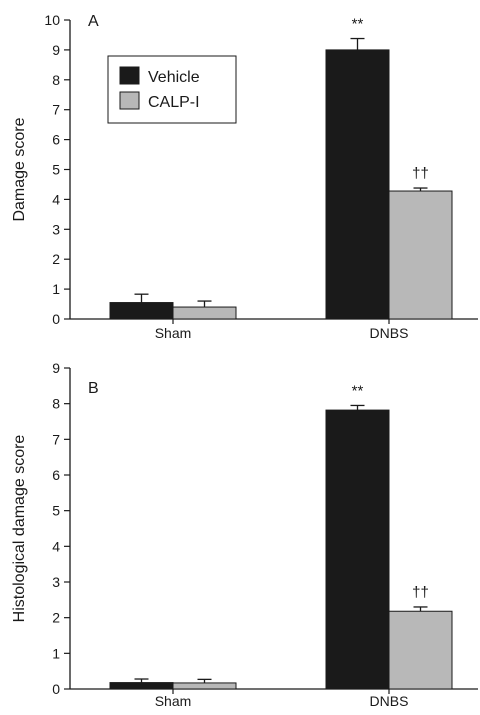  I want to click on y-axis-title: Damage score, so click(19, 169).